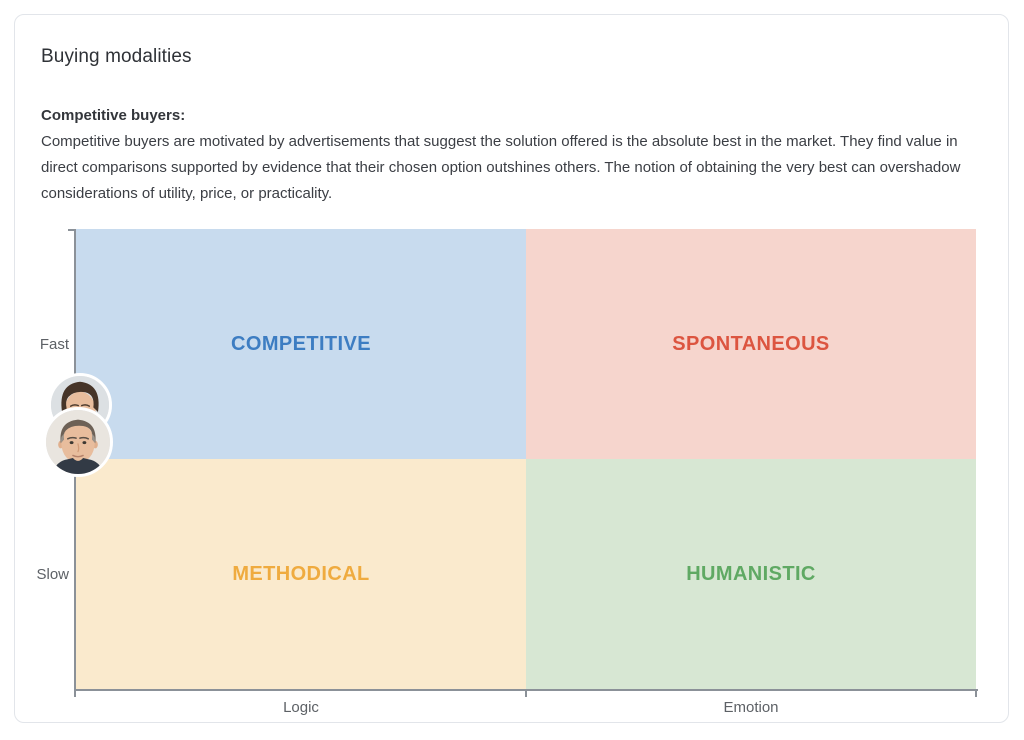 The width and height of the screenshot is (1024, 740). I want to click on quadrant-methodical: METHODICAL, so click(301, 574).